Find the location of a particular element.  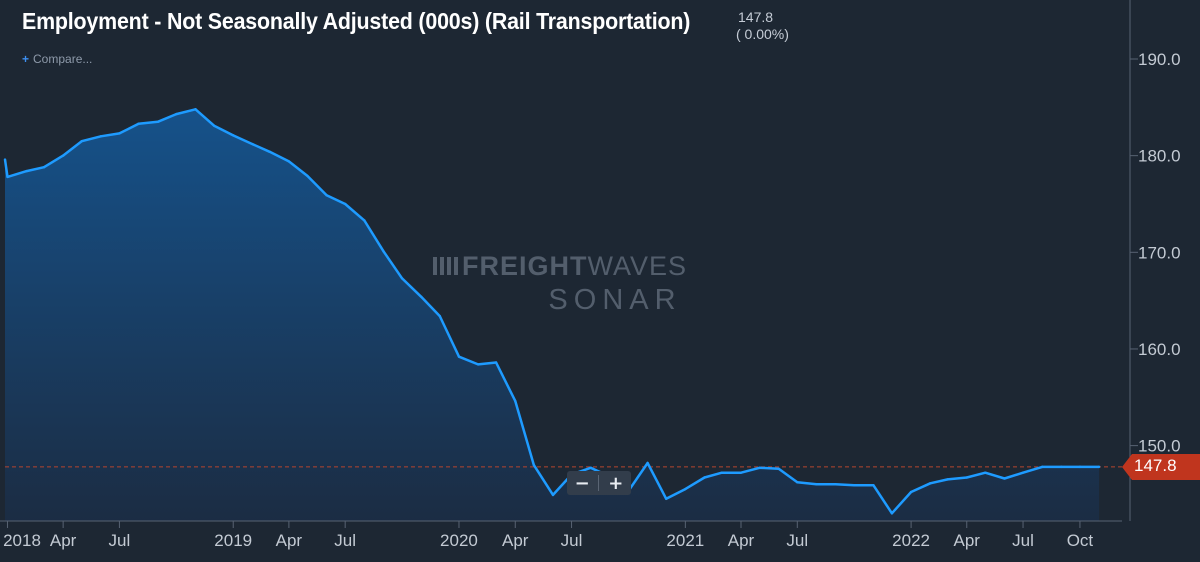

y-tick-label: 150.0 is located at coordinates (1159, 446).